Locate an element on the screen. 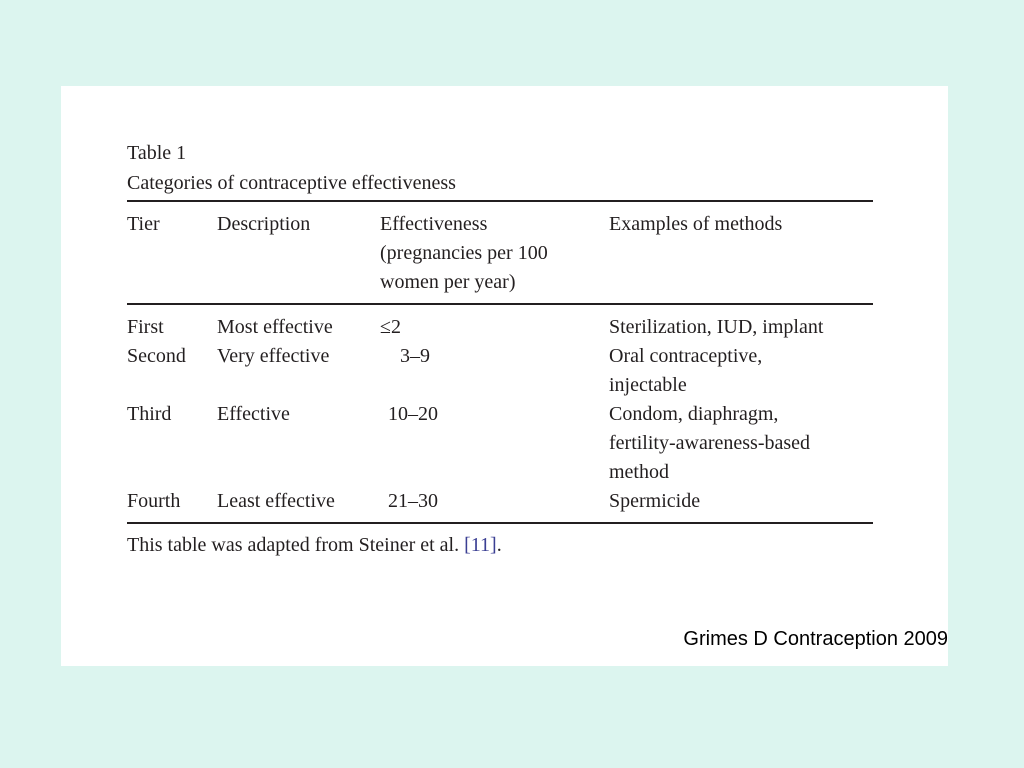 The image size is (1024, 768). cell-tier: Fourth is located at coordinates (154, 501).